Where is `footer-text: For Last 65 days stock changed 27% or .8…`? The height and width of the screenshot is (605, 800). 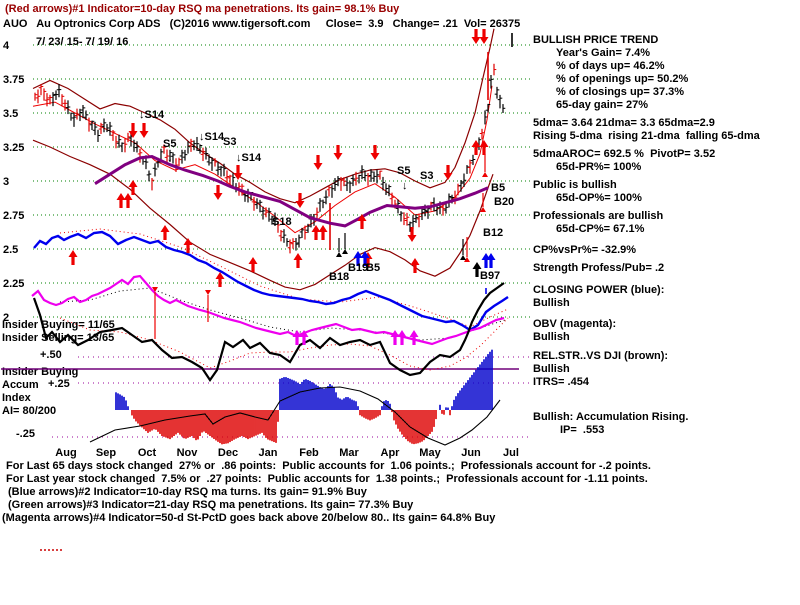 footer-text: For Last 65 days stock changed 27% or .8… is located at coordinates (326, 492).